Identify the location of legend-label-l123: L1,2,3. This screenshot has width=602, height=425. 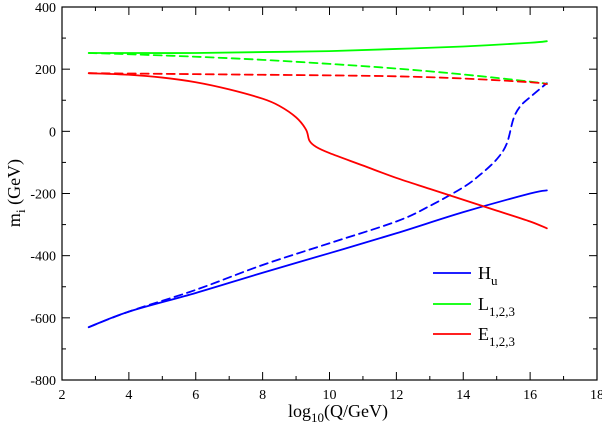
(496, 306).